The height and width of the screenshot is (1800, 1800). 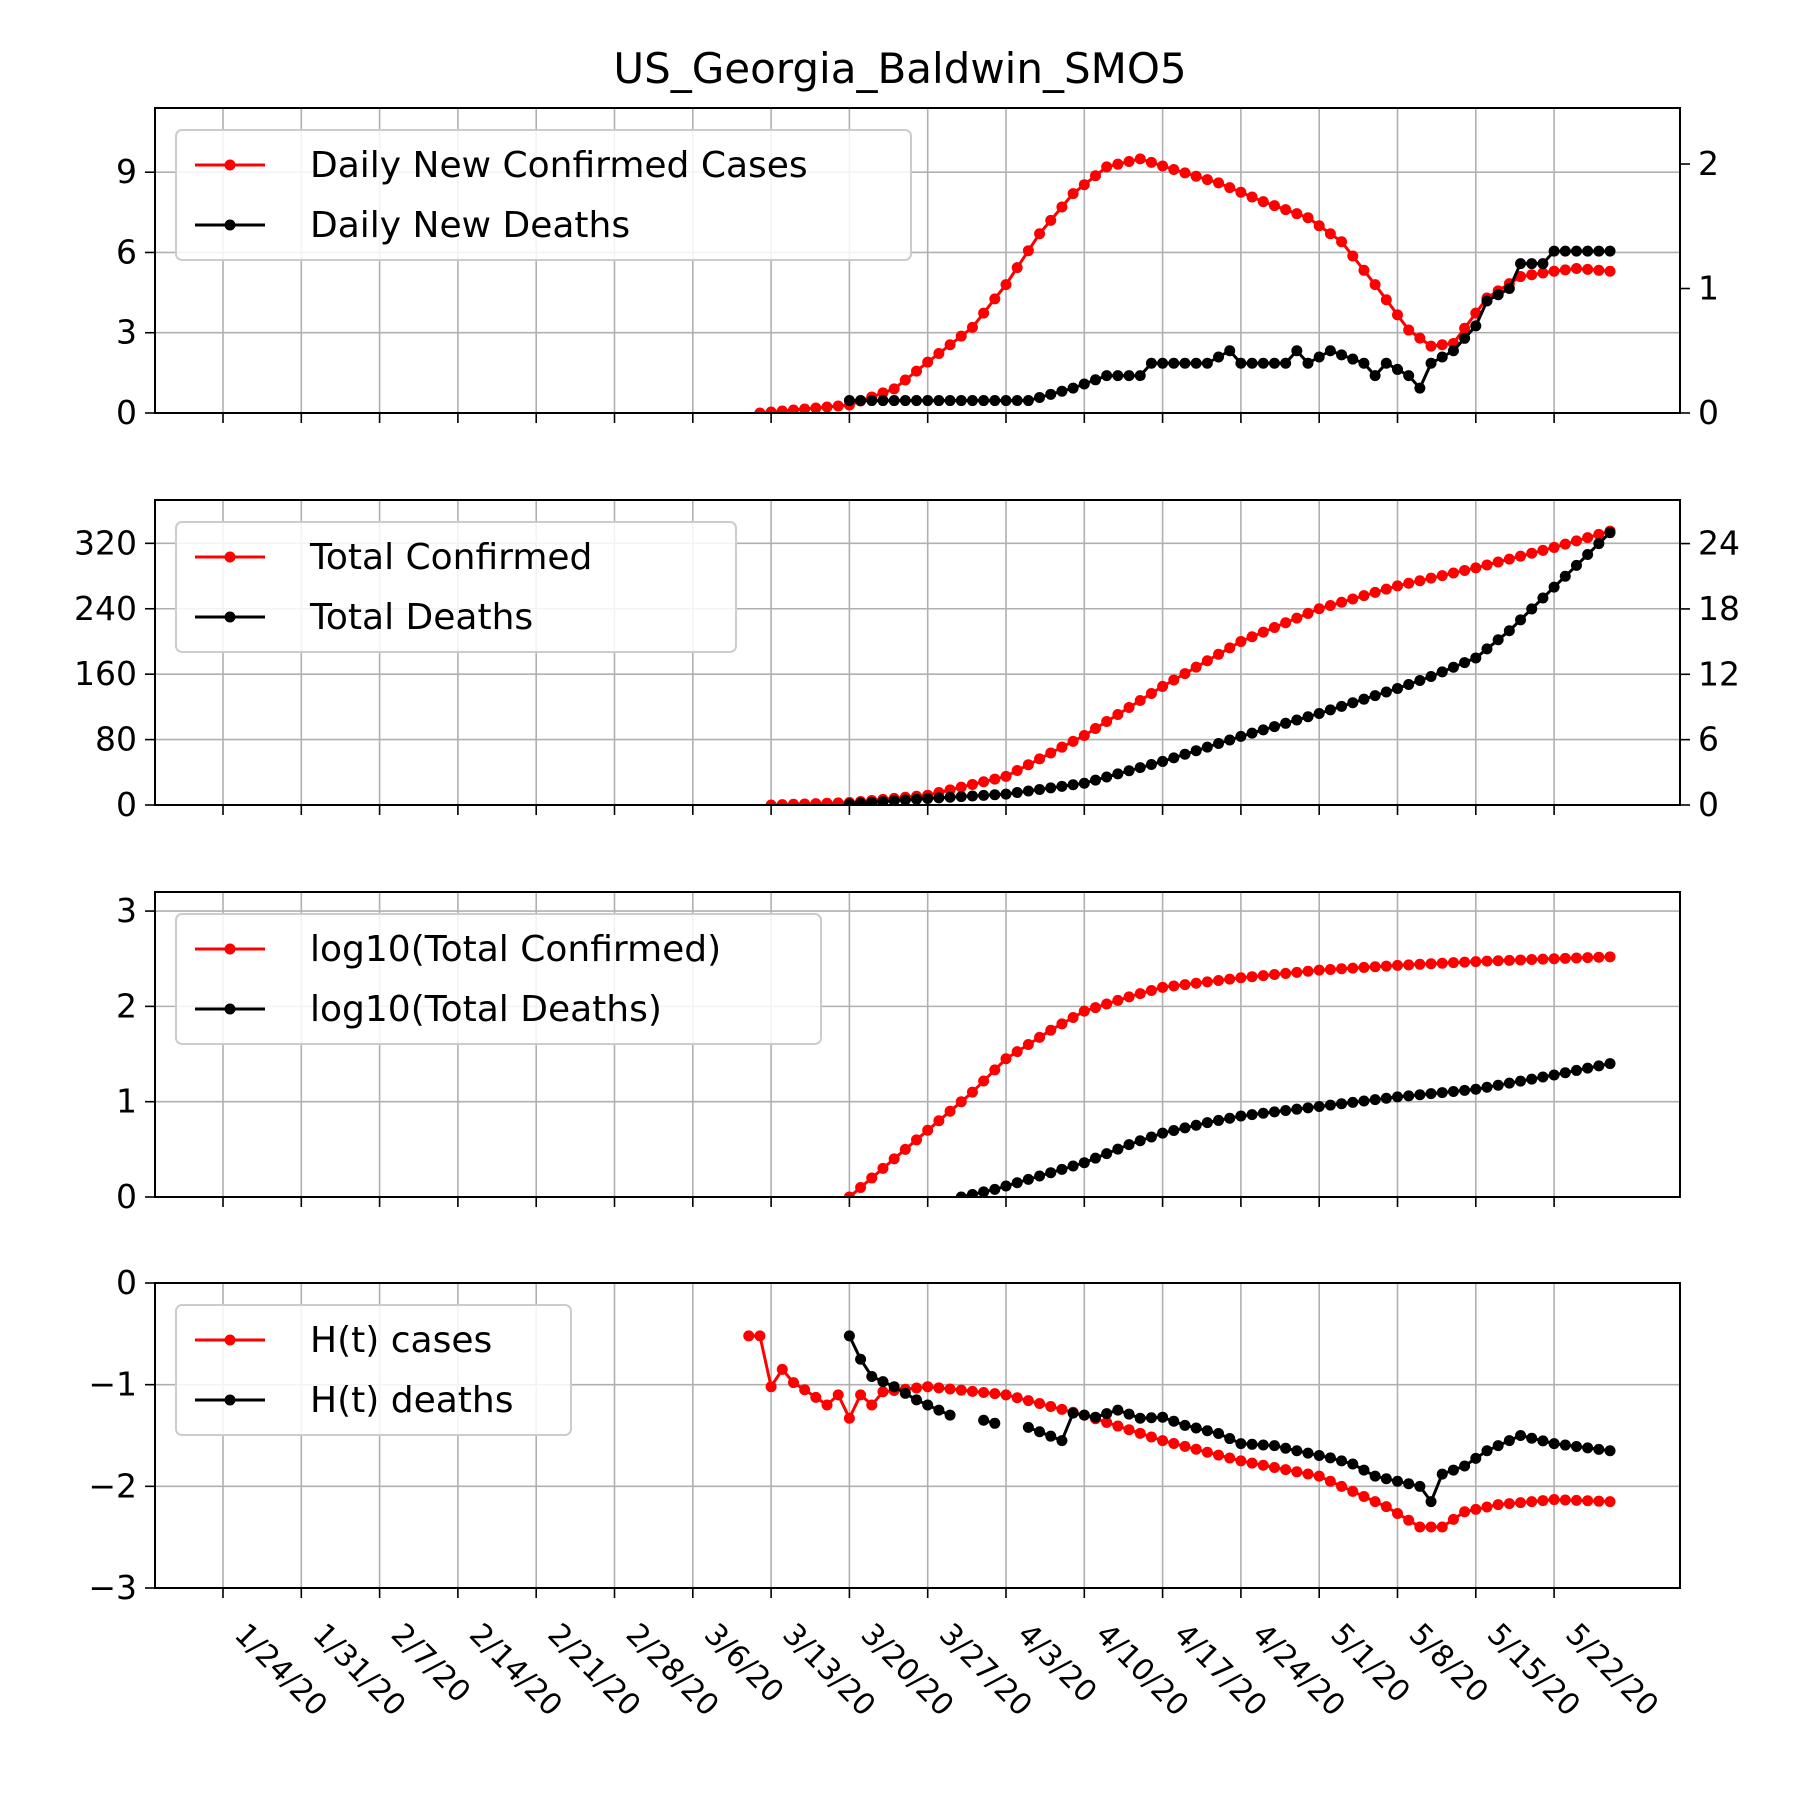 What do you see at coordinates (105, 673) in the screenshot?
I see `y-tick-label: 160` at bounding box center [105, 673].